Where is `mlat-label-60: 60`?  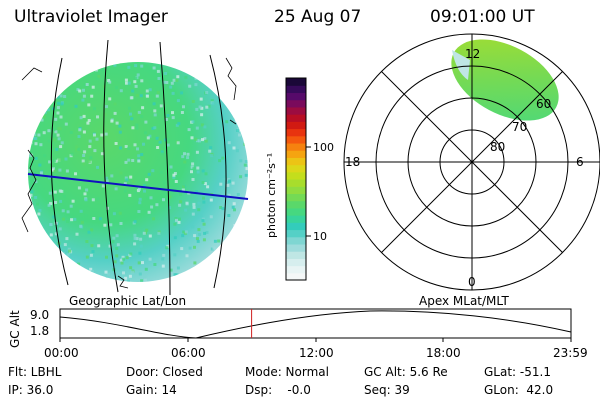 mlat-label-60: 60 is located at coordinates (544, 104).